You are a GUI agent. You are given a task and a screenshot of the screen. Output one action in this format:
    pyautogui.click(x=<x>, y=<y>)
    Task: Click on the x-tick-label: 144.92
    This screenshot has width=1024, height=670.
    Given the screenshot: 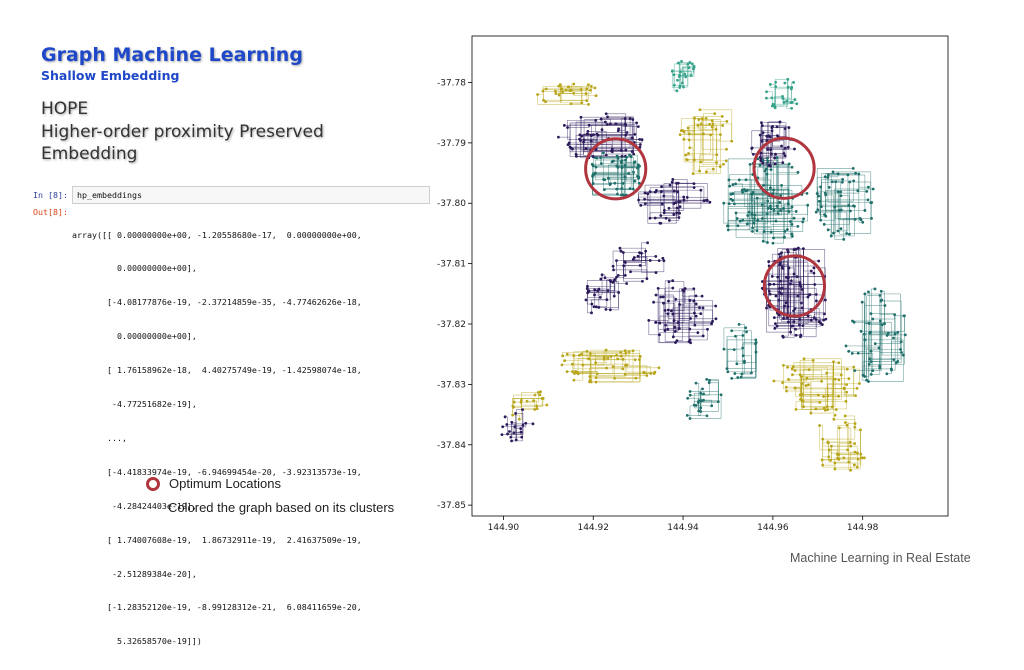 What is the action you would take?
    pyautogui.click(x=593, y=528)
    